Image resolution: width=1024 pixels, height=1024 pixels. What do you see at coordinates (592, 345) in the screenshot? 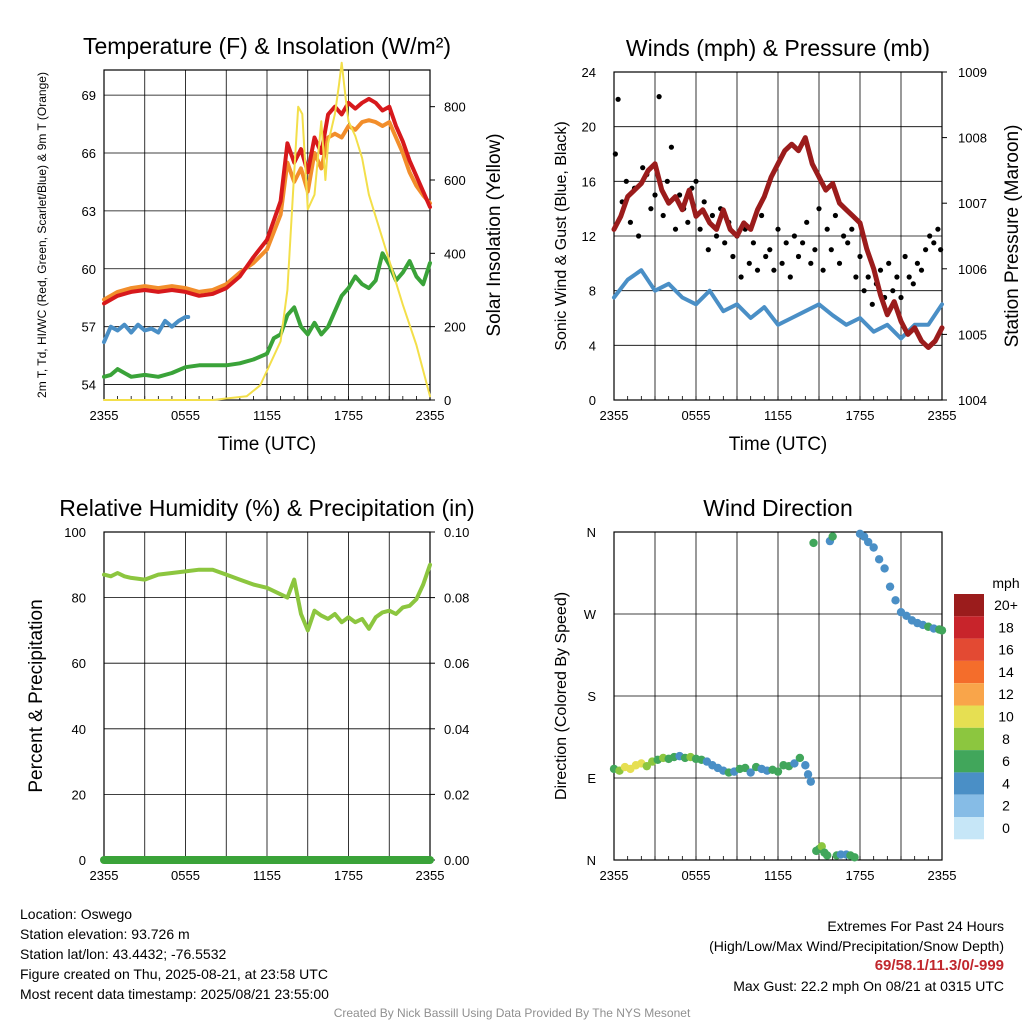
I see `y-tick-label: 4` at bounding box center [592, 345].